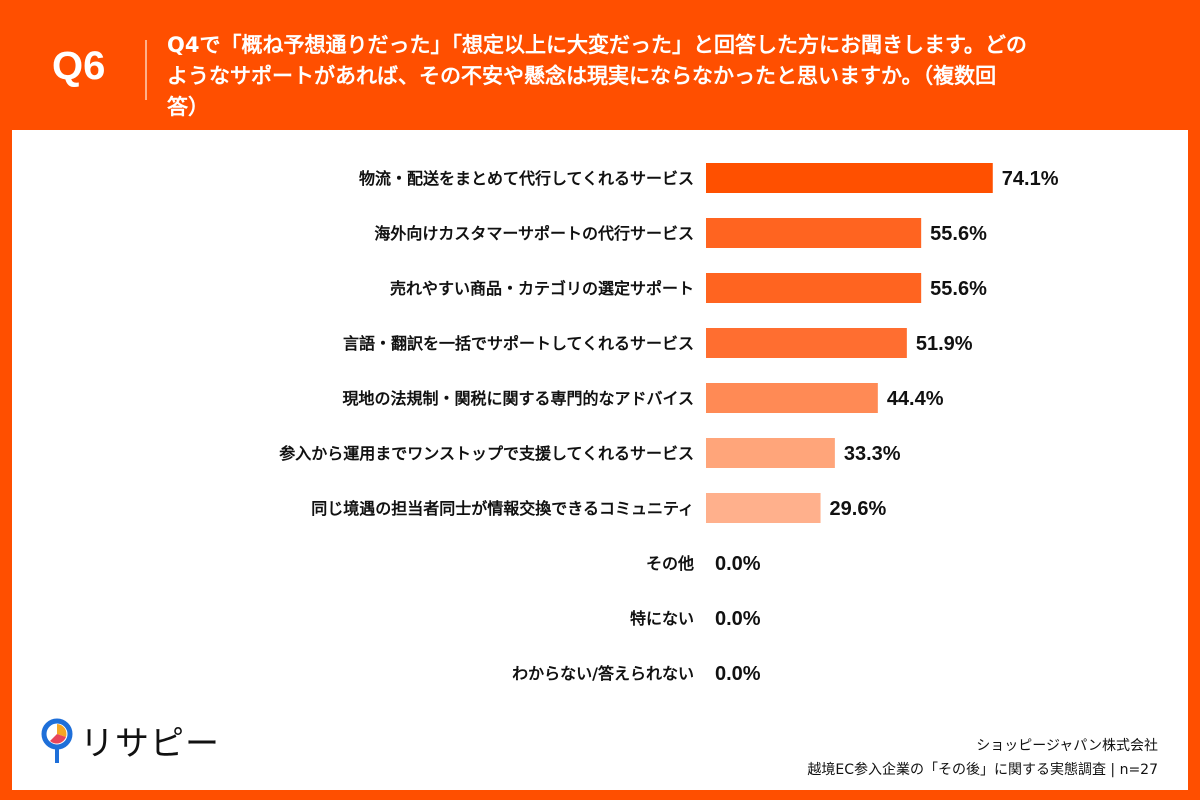 This screenshot has width=1200, height=800. What do you see at coordinates (518, 343) in the screenshot?
I see `category-label: 言語・翻訳を一括でサポートしてくれるサービス` at bounding box center [518, 343].